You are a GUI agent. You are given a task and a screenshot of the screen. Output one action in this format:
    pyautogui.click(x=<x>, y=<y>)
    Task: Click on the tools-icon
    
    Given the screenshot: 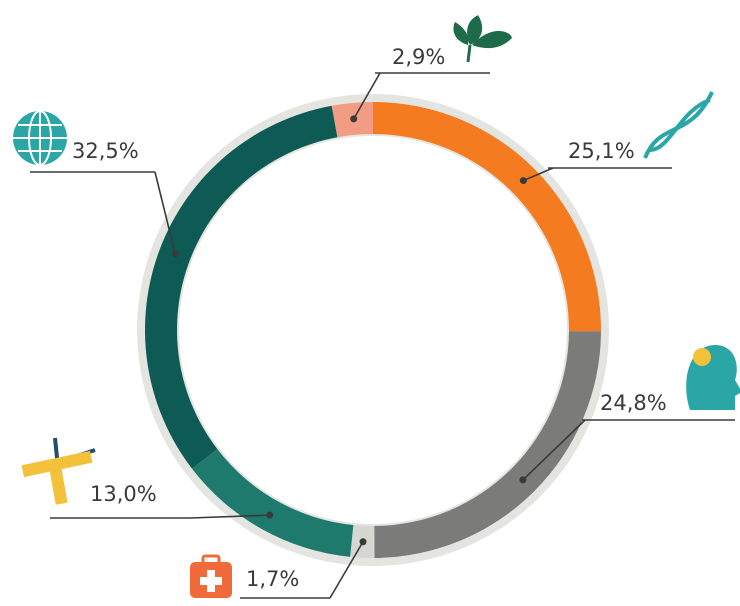 What is the action you would take?
    pyautogui.click(x=58, y=471)
    